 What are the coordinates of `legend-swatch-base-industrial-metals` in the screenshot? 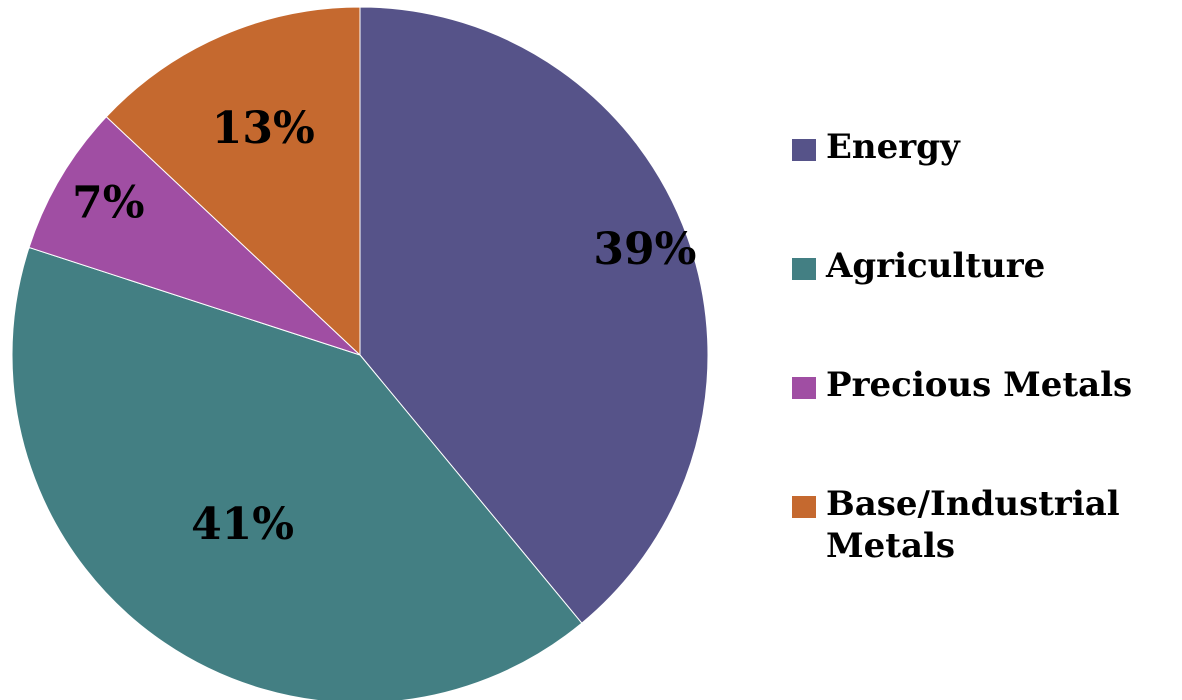 It's located at (804, 507).